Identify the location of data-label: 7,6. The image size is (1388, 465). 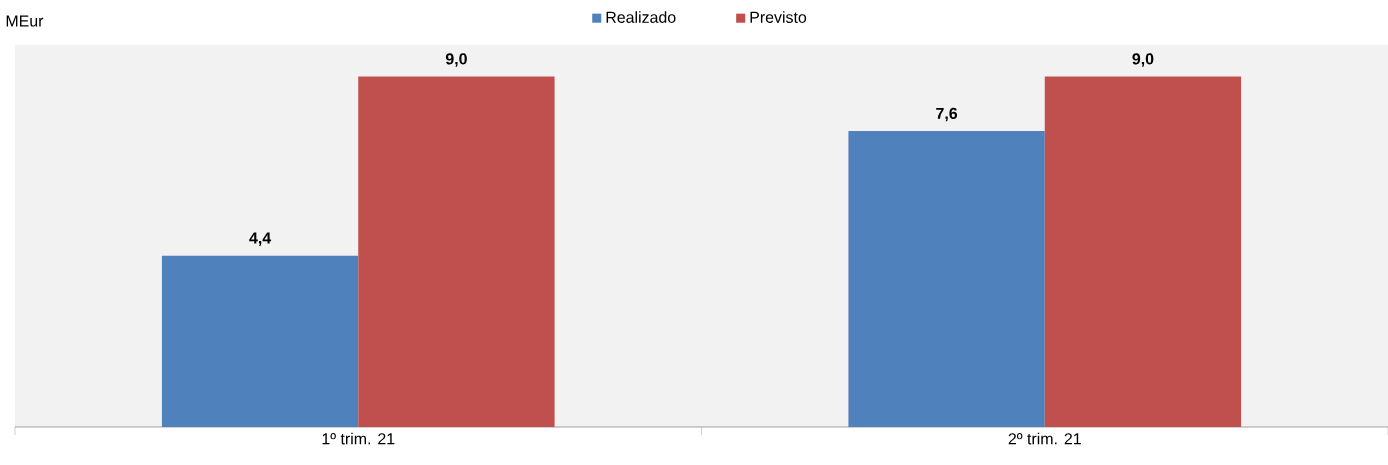
(947, 114).